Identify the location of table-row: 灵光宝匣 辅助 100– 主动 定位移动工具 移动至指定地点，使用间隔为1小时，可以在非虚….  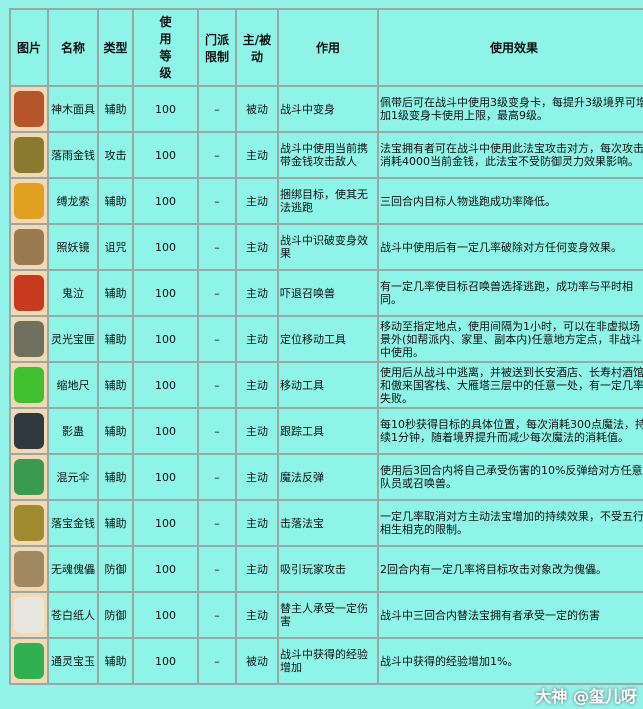
(326, 339).